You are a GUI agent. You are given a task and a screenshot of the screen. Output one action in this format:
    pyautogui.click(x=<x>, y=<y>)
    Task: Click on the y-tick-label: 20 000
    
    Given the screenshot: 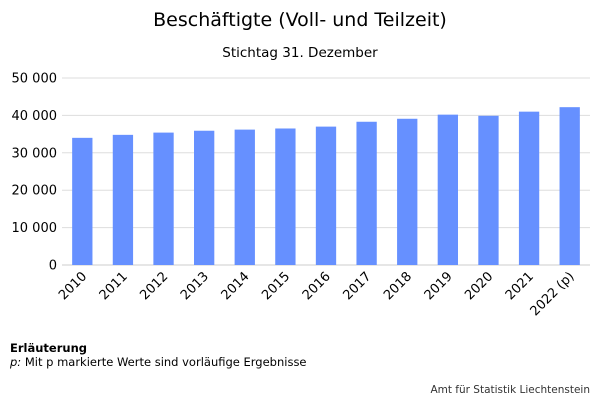 What is the action you would take?
    pyautogui.click(x=35, y=191)
    